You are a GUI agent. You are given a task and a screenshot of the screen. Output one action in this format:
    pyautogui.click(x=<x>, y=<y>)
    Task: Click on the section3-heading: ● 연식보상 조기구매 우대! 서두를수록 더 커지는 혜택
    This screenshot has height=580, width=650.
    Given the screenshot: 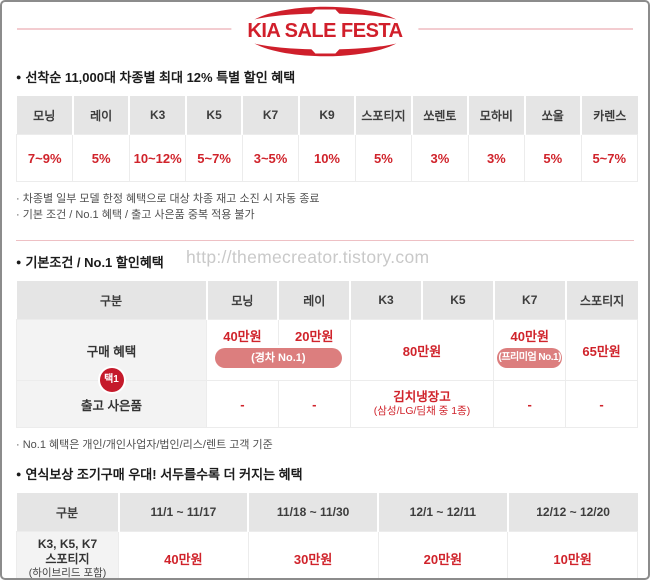 What is the action you would take?
    pyautogui.click(x=325, y=474)
    